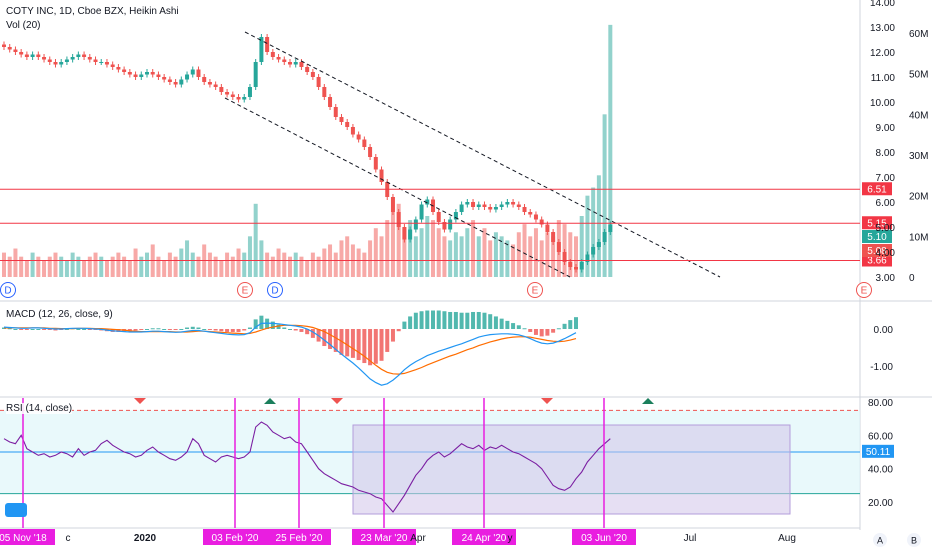  What do you see at coordinates (270, 401) in the screenshot?
I see `buy-signal-arrow` at bounding box center [270, 401].